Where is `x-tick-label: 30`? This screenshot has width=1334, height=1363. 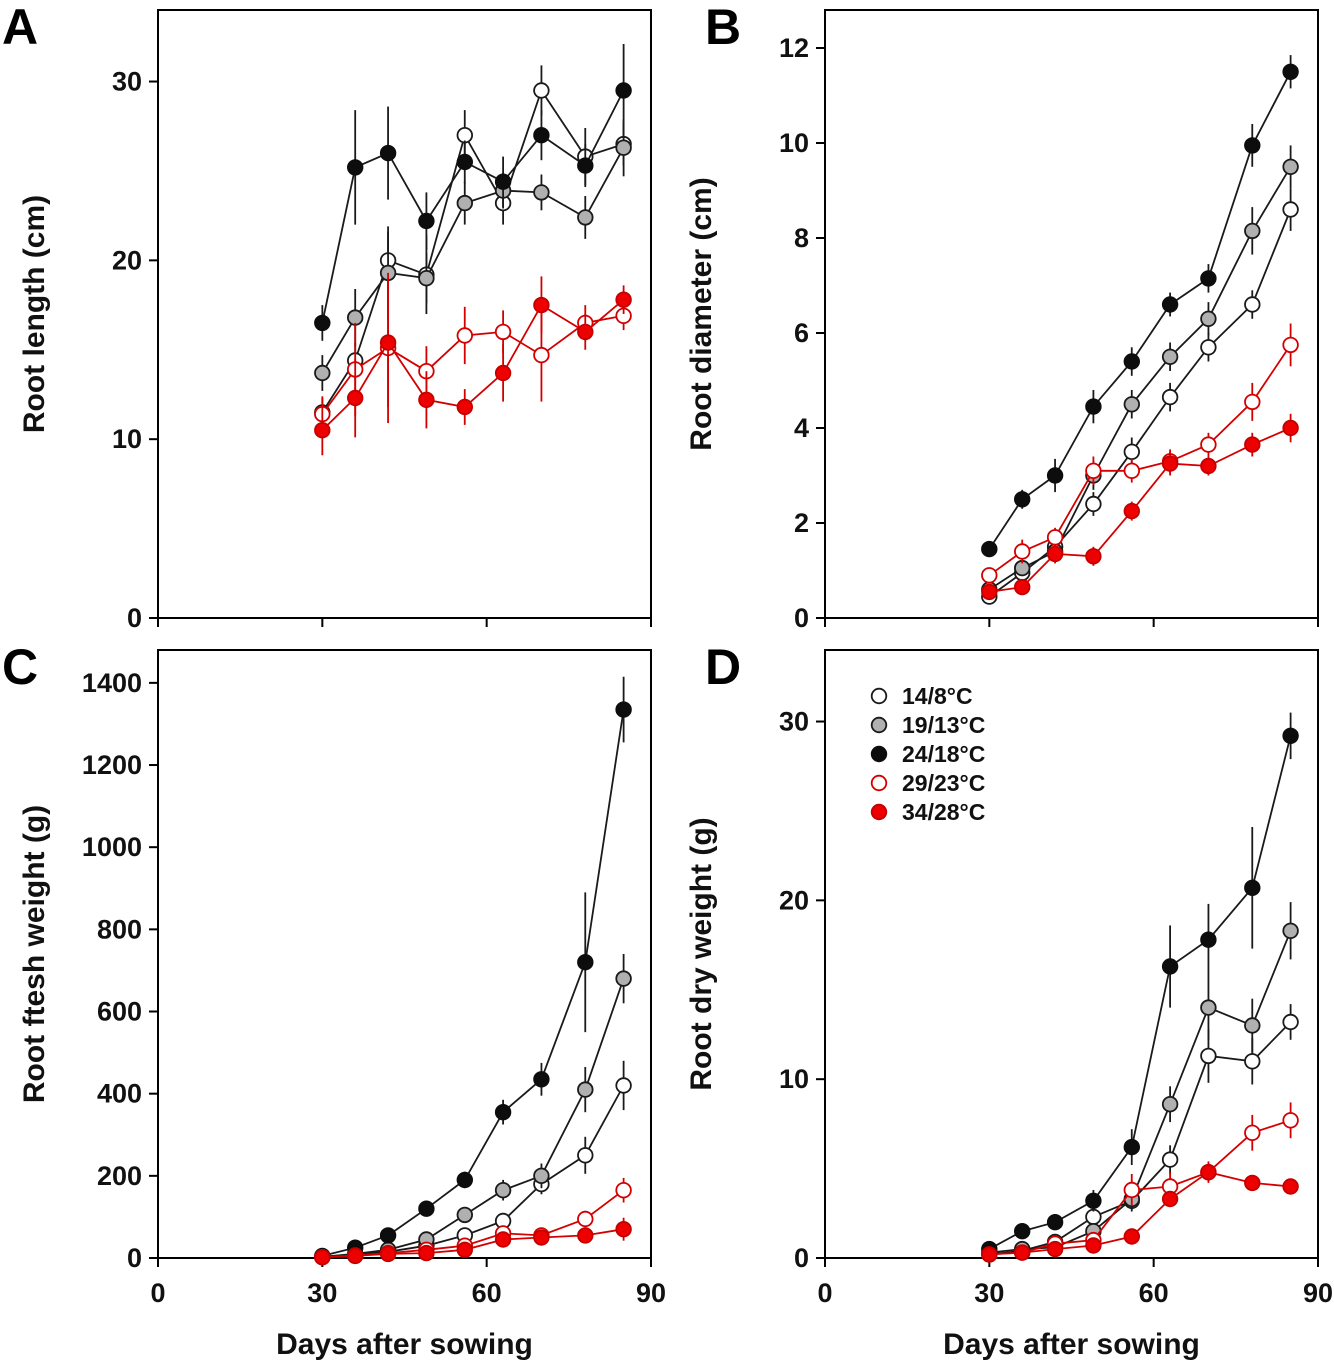 x-tick-label: 30 is located at coordinates (322, 1293).